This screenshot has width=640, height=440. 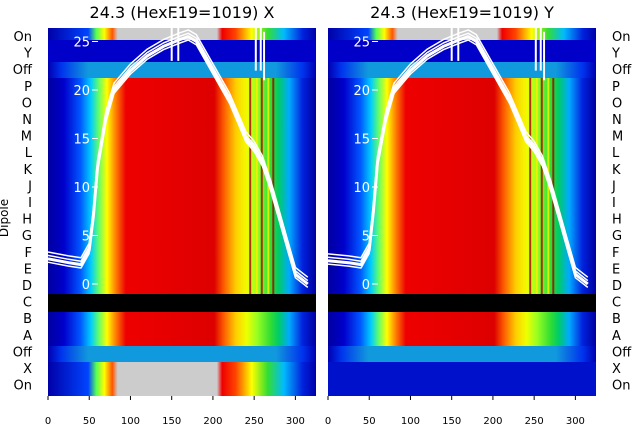 What do you see at coordinates (5, 218) in the screenshot?
I see `y-axis-label: Dipole` at bounding box center [5, 218].